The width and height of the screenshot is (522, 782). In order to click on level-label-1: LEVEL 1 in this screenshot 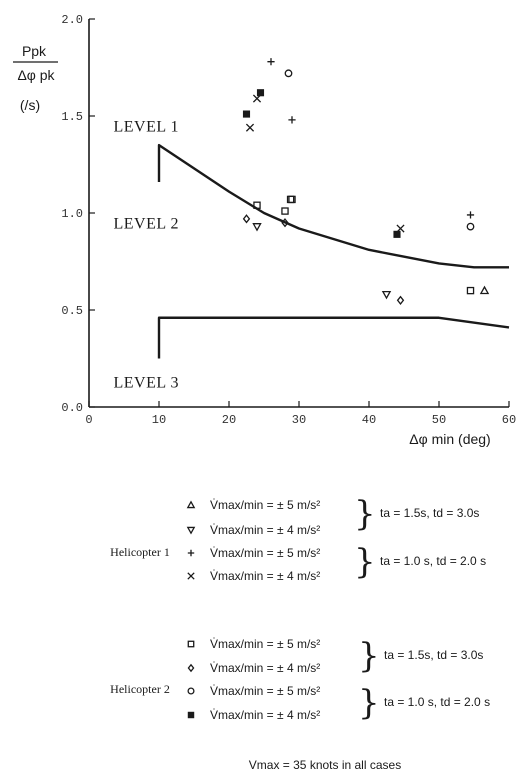, I will do `click(147, 127)`.